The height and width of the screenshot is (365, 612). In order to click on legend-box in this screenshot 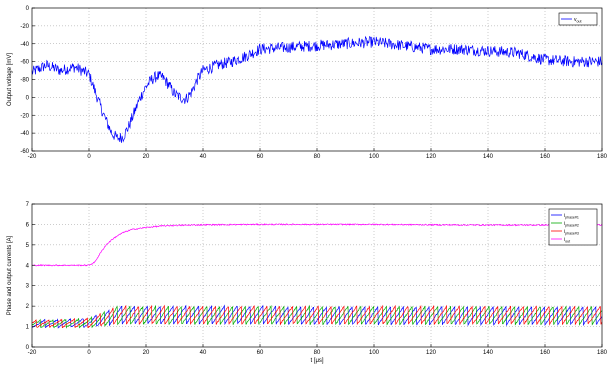, I will do `click(578, 19)`.